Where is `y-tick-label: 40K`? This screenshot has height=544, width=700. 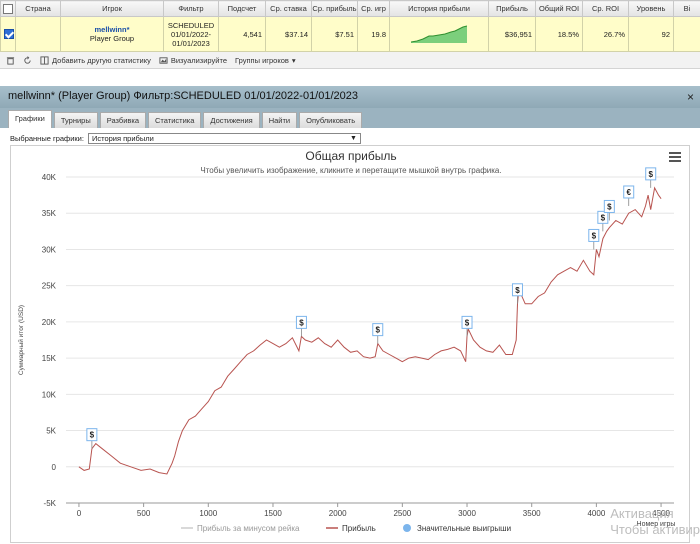 y-tick-label: 40K is located at coordinates (49, 177).